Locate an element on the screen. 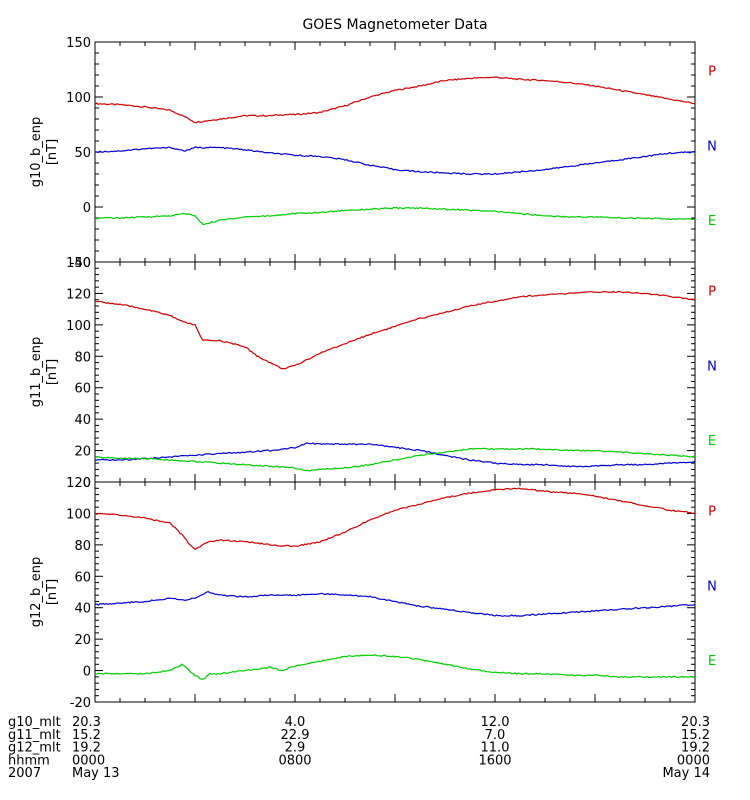 The width and height of the screenshot is (750, 800). footer-row-label: g11_mlt is located at coordinates (34, 735).